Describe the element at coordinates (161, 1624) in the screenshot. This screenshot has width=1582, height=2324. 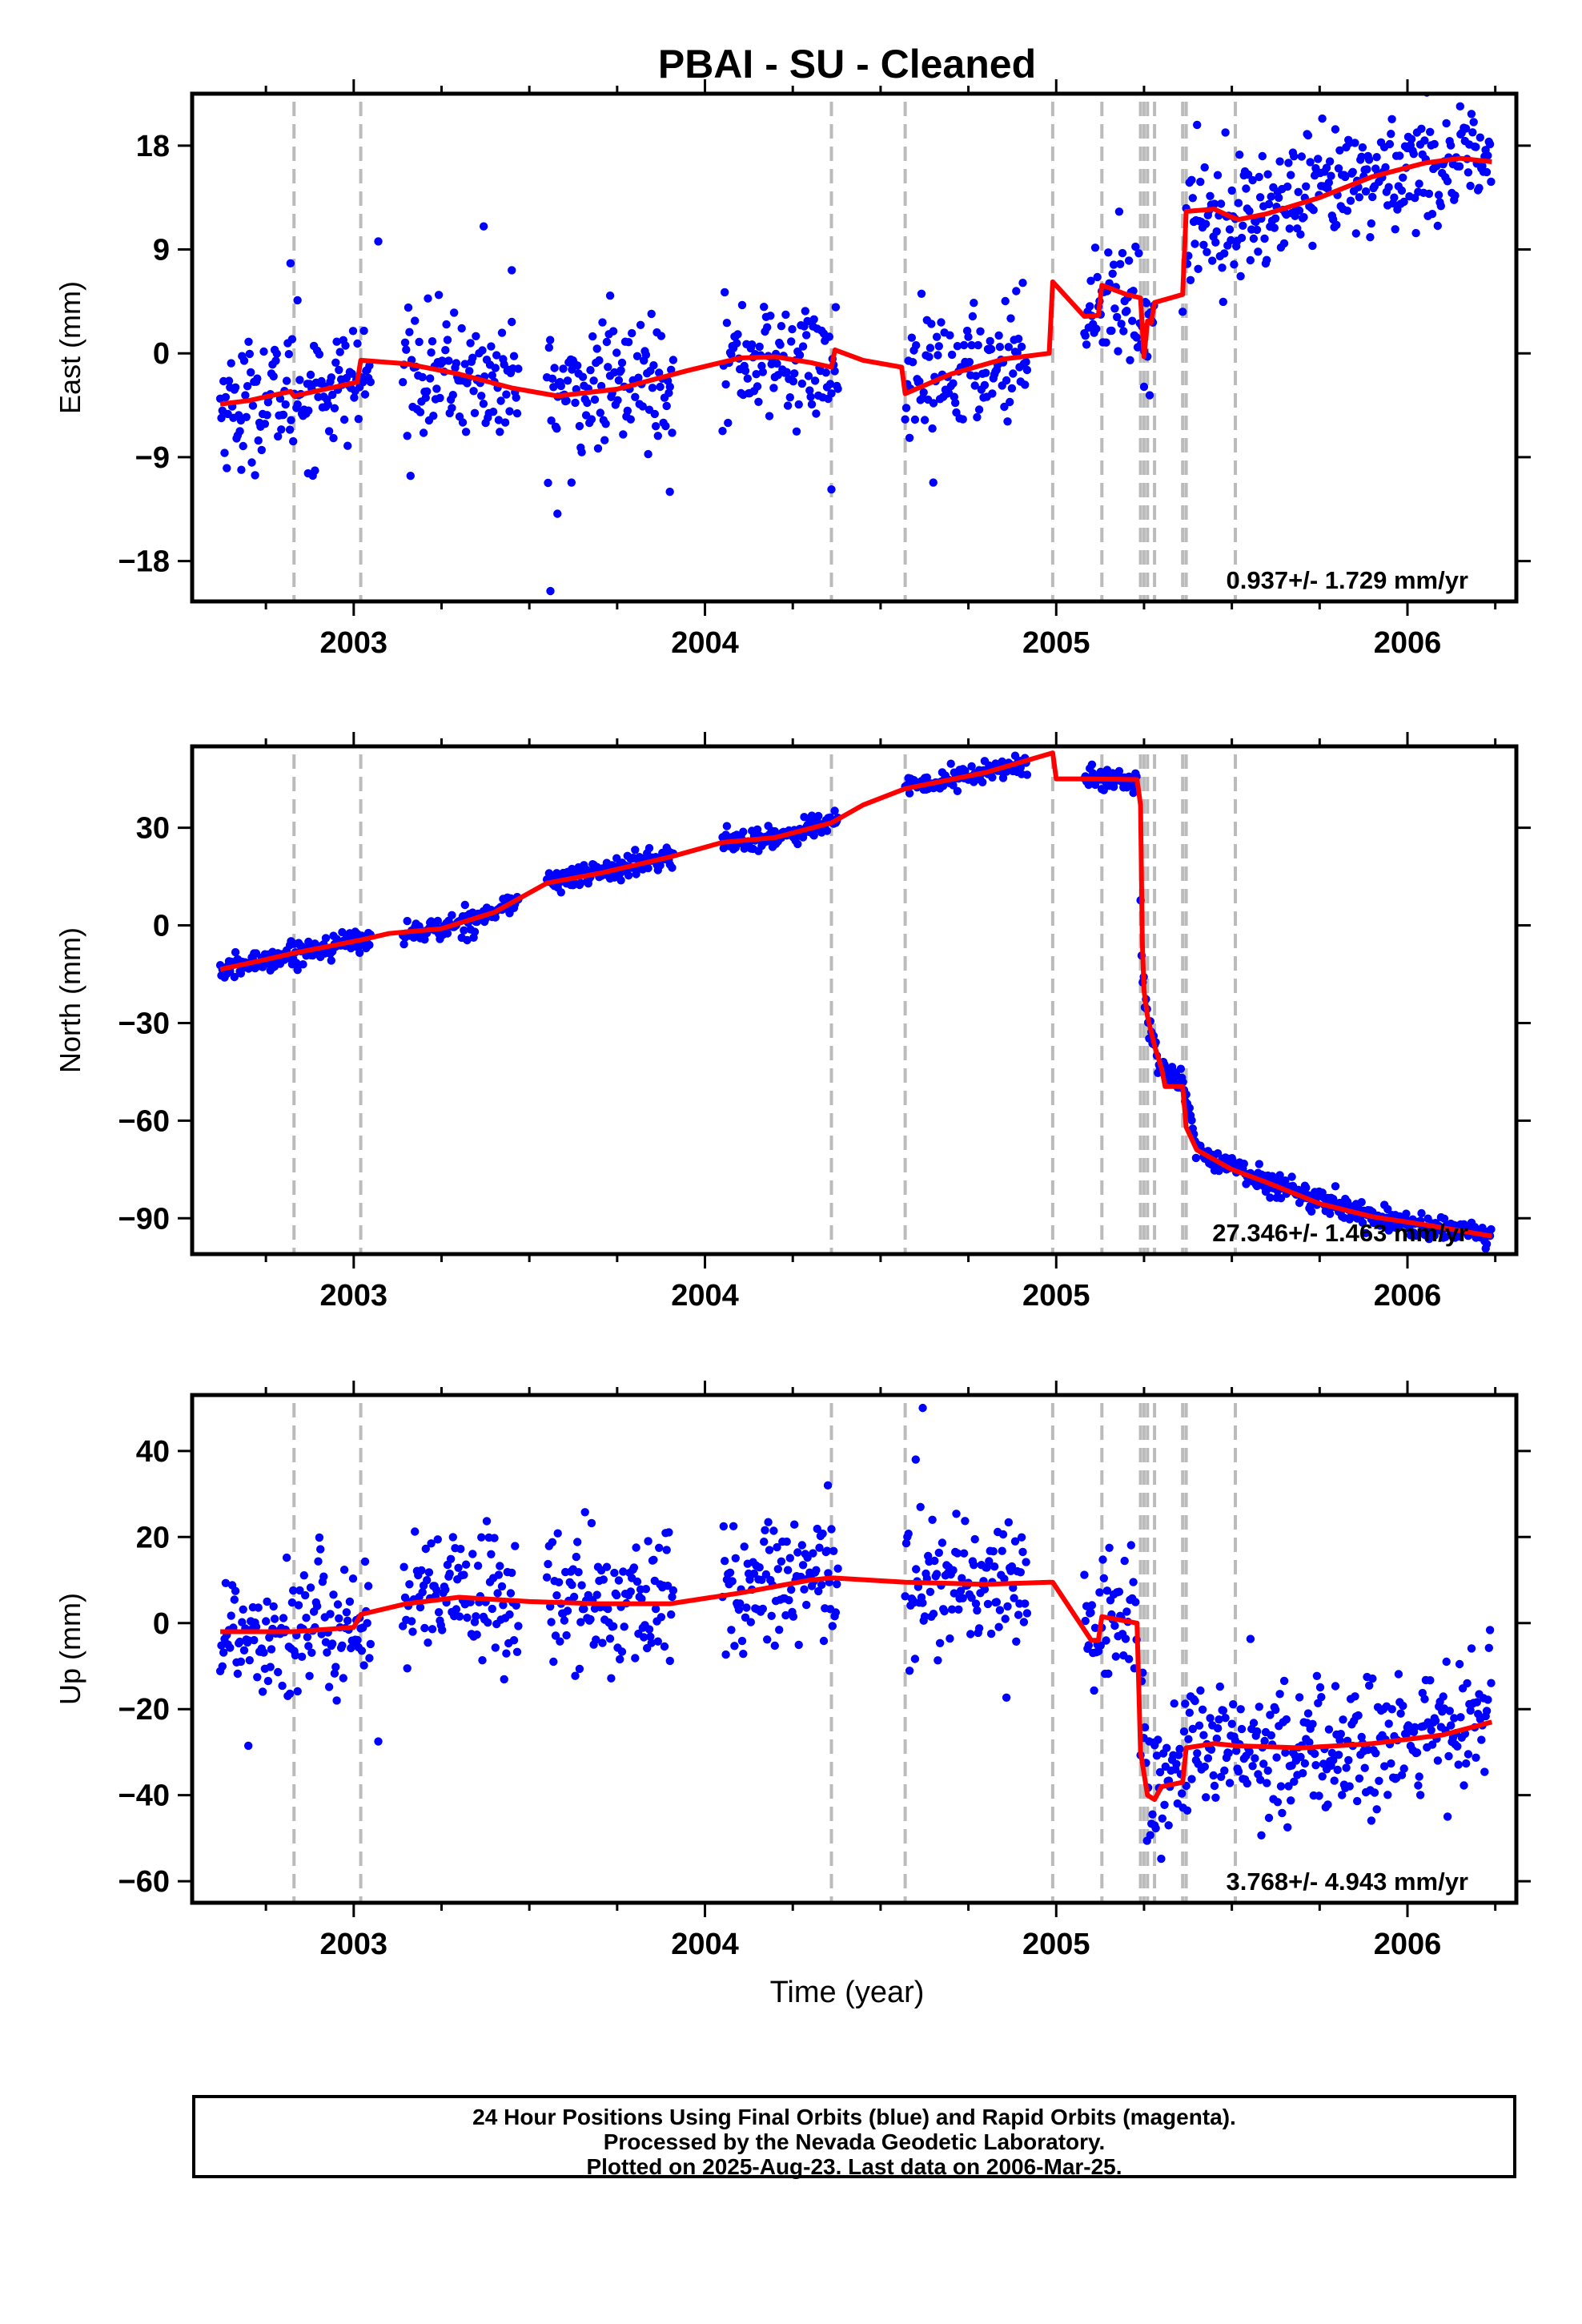
I see `y-tick-label: 0` at that location.